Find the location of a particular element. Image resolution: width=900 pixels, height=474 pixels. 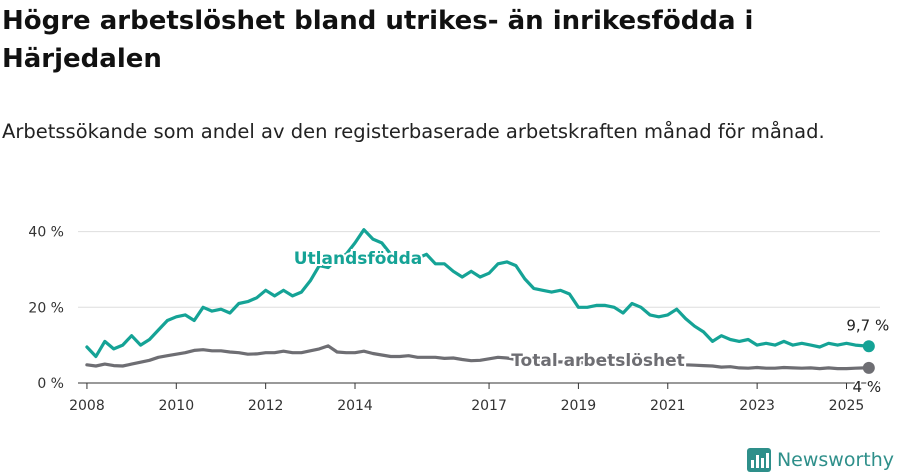

x-tick-label: 2021 is located at coordinates (668, 406).